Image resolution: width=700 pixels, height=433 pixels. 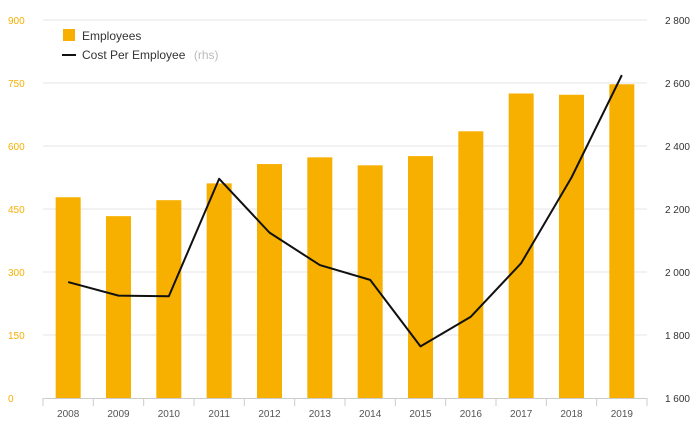 What do you see at coordinates (16, 84) in the screenshot?
I see `y-left-tick-750: 750` at bounding box center [16, 84].